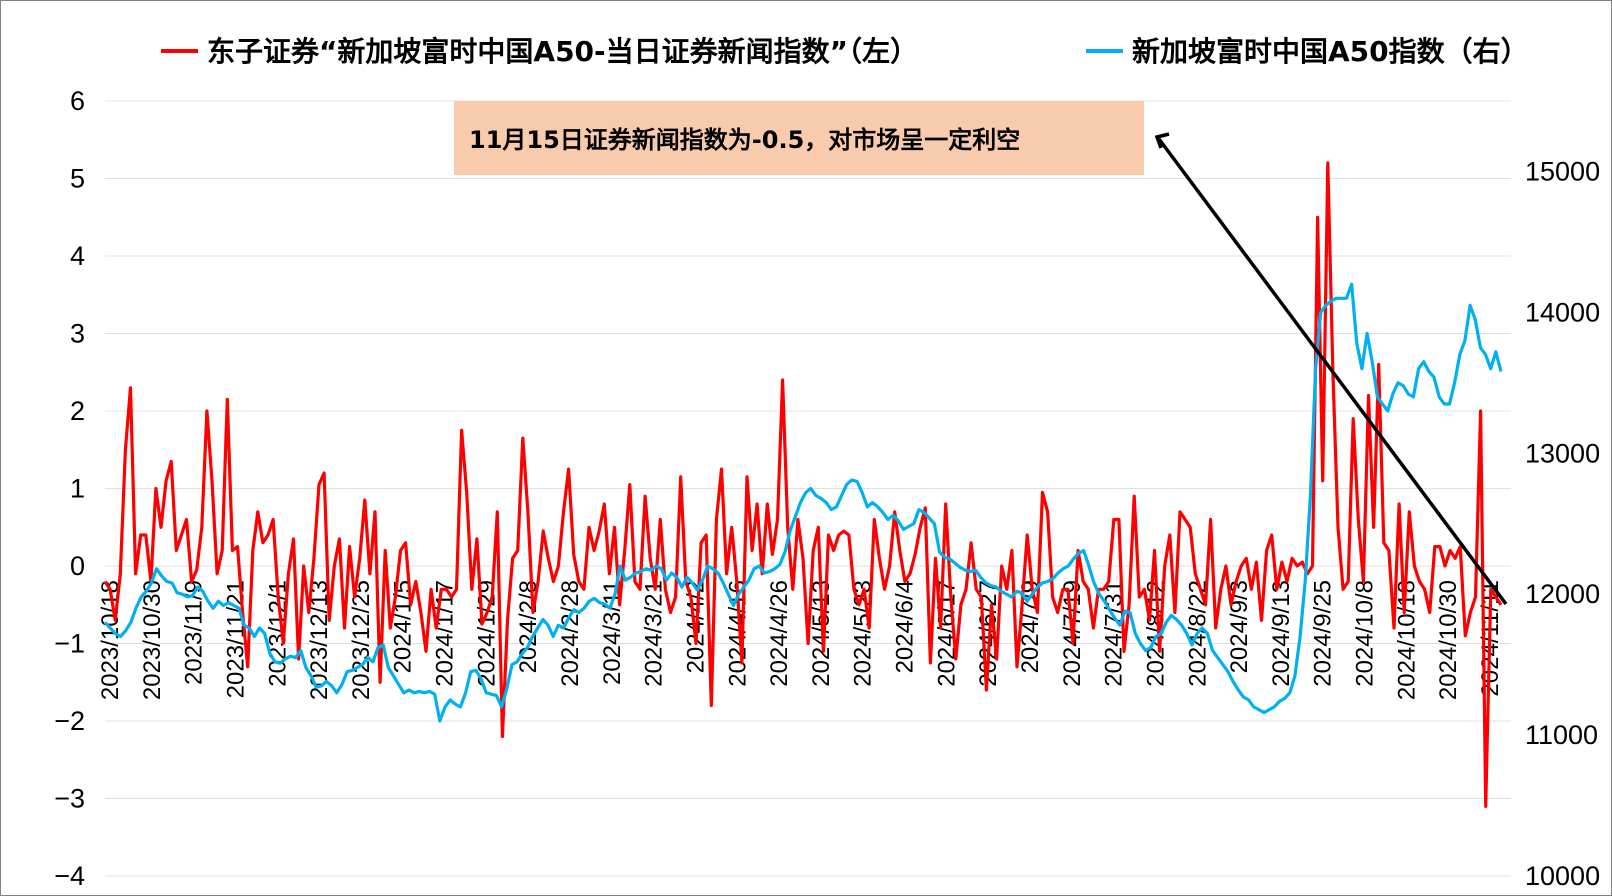 This screenshot has width=1612, height=896. I want to click on x-axis-tick-label: 2024/10/30, so click(1448, 640).